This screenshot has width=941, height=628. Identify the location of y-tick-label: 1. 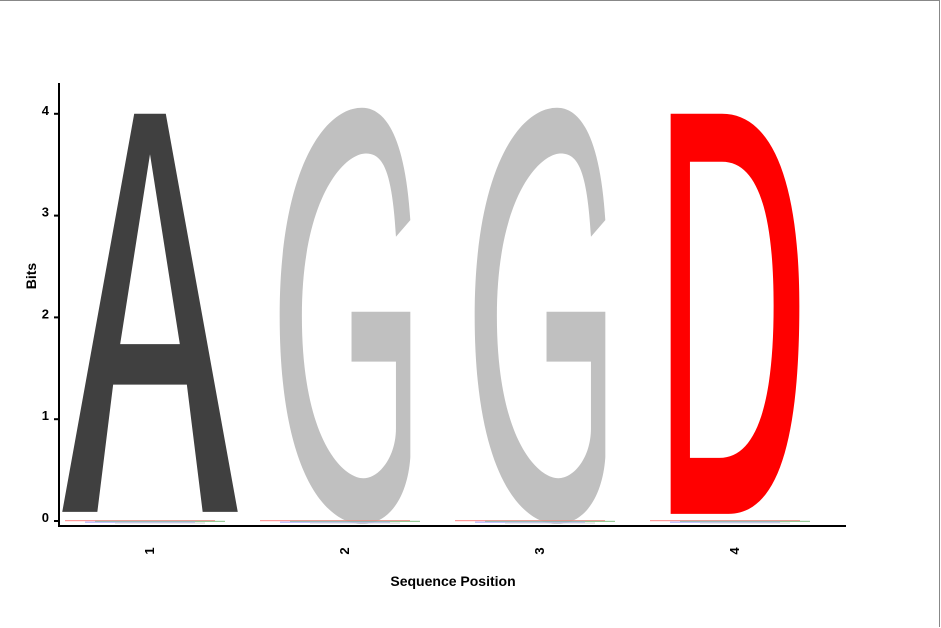
(45, 415).